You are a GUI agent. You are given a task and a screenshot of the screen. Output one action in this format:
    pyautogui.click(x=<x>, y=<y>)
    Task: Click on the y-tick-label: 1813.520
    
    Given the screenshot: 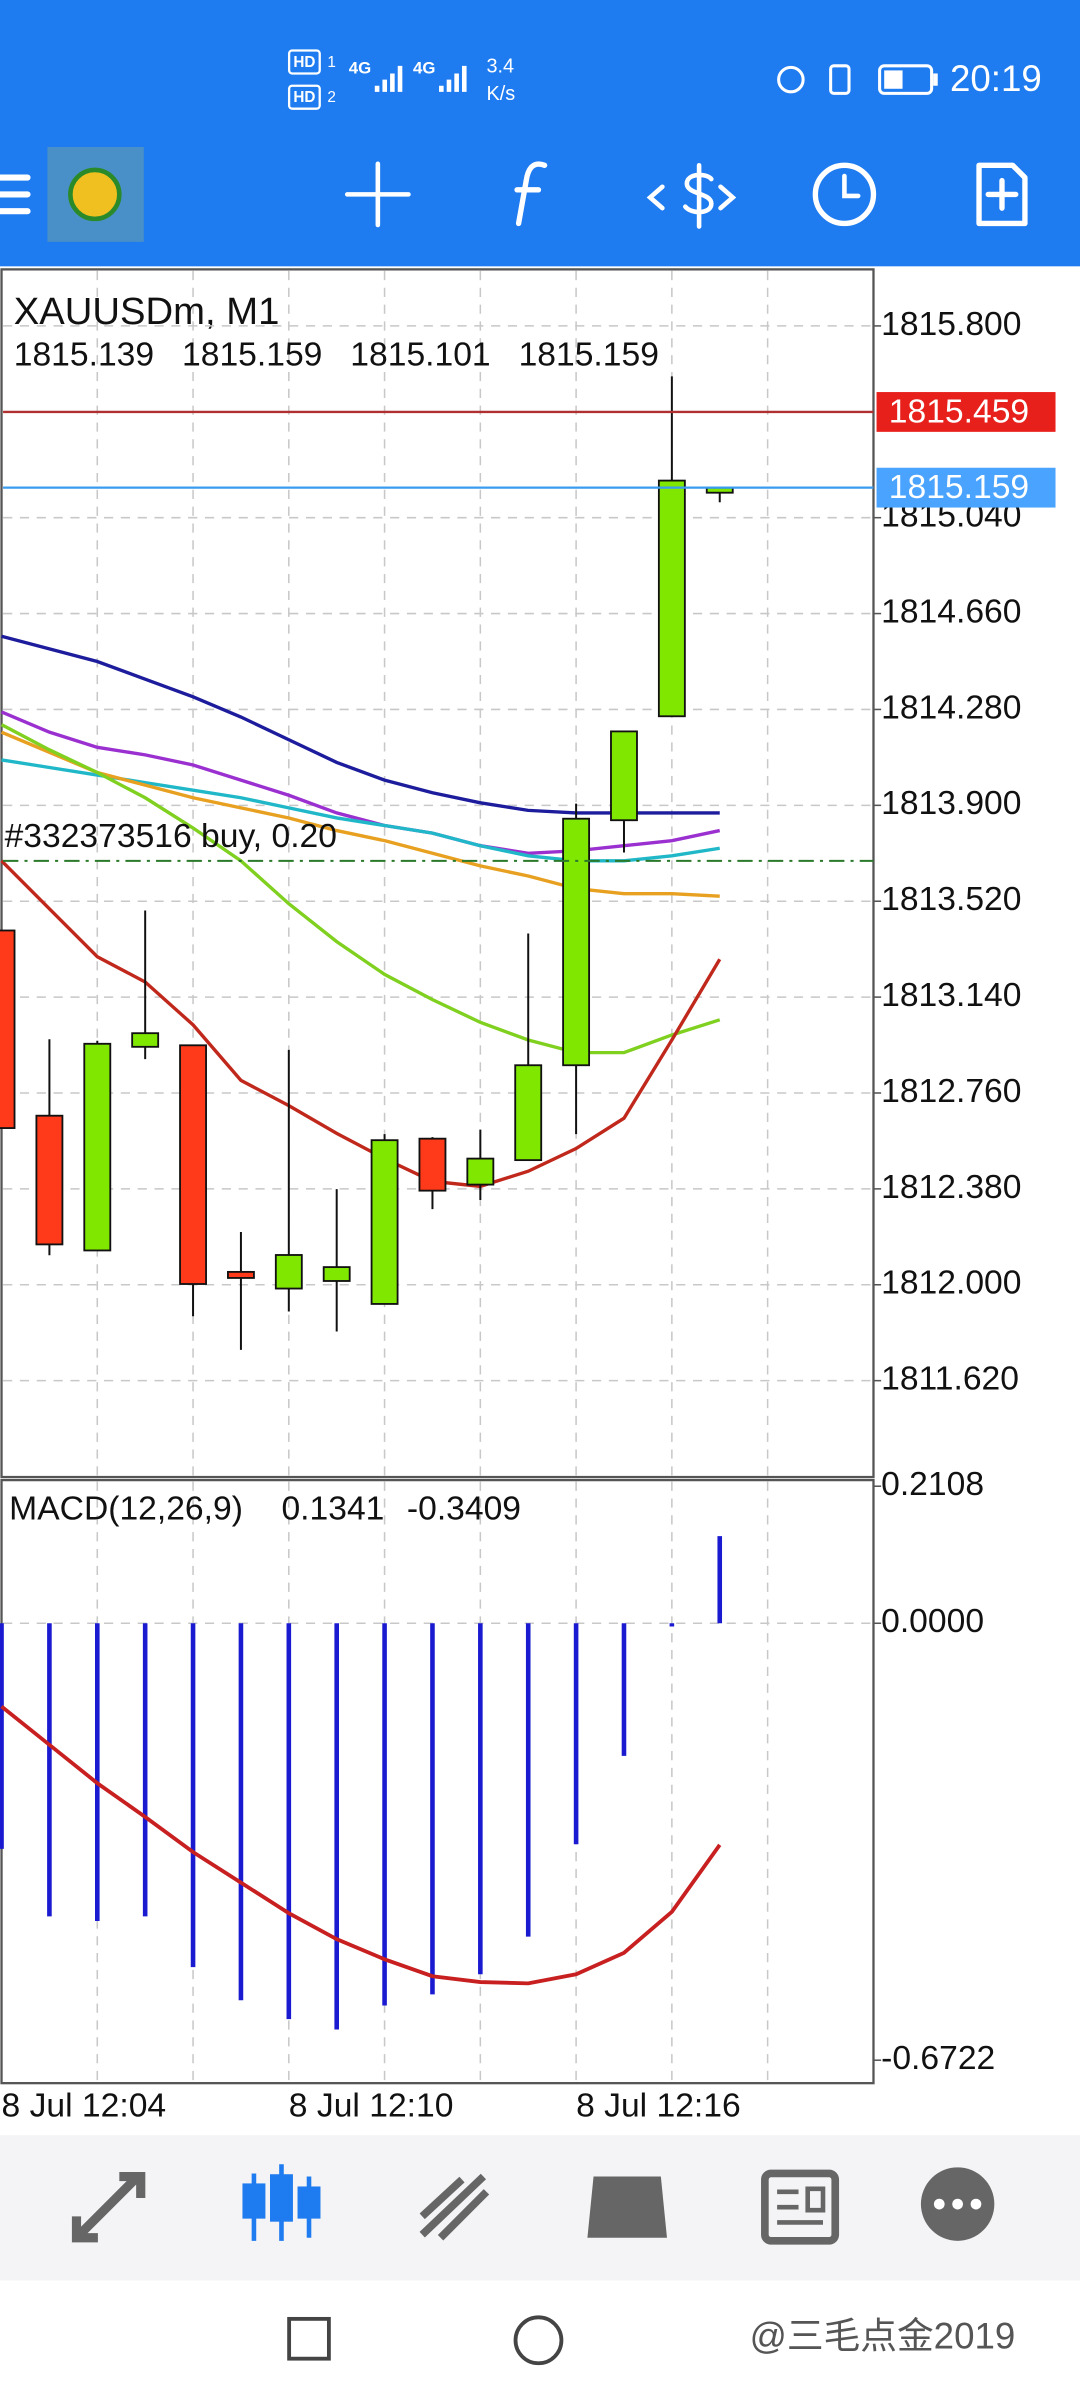 What is the action you would take?
    pyautogui.click(x=951, y=899)
    